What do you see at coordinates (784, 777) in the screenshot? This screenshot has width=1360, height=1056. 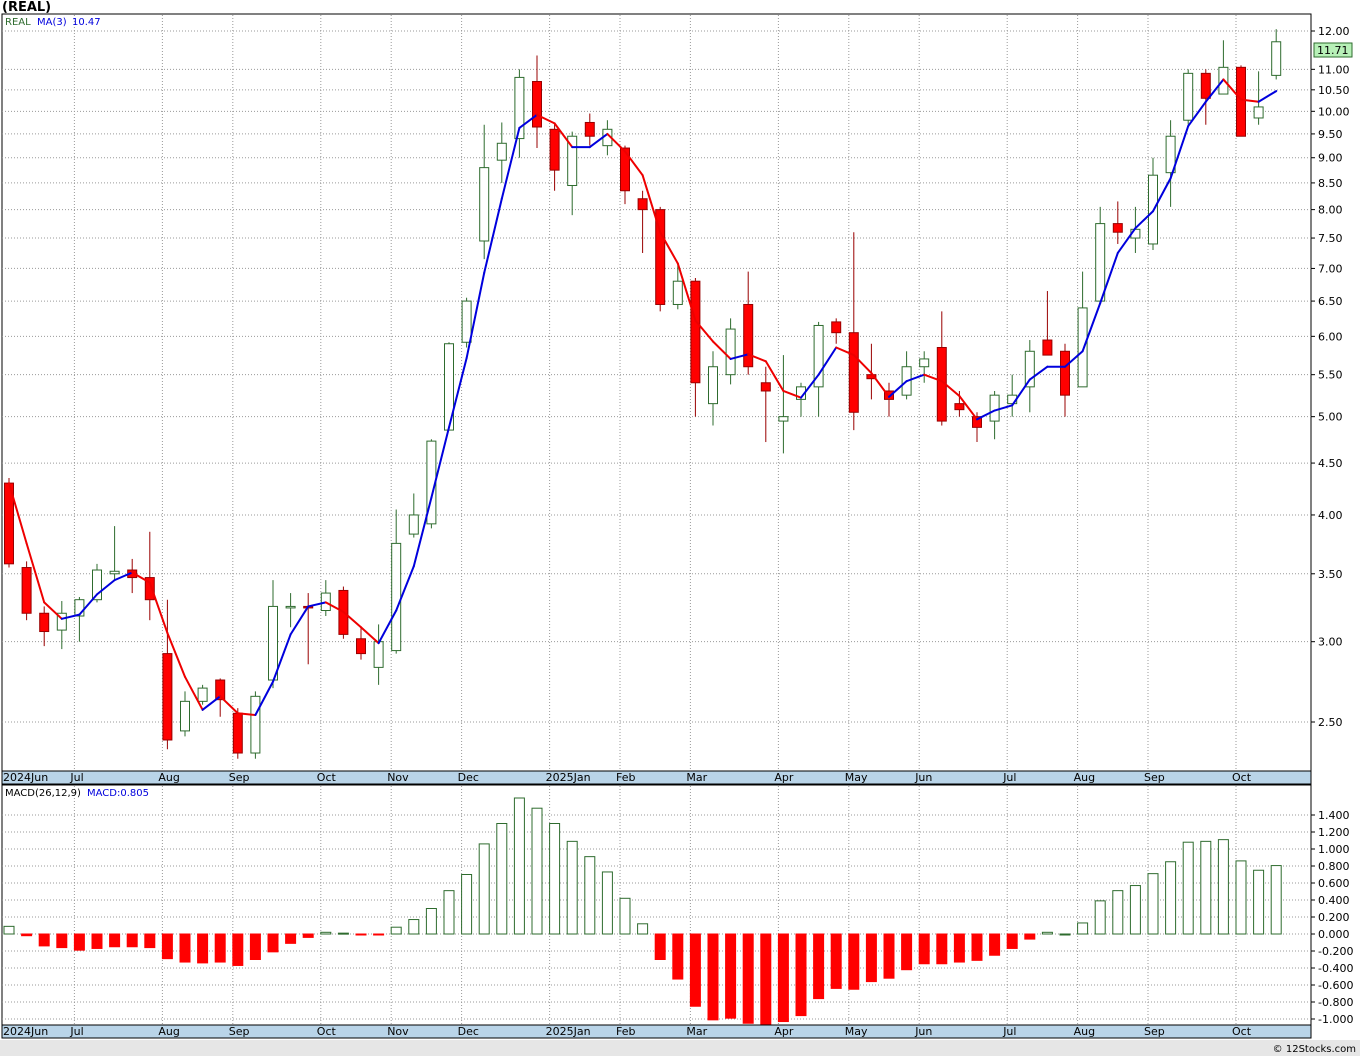 I see `x-axis-label: Apr` at bounding box center [784, 777].